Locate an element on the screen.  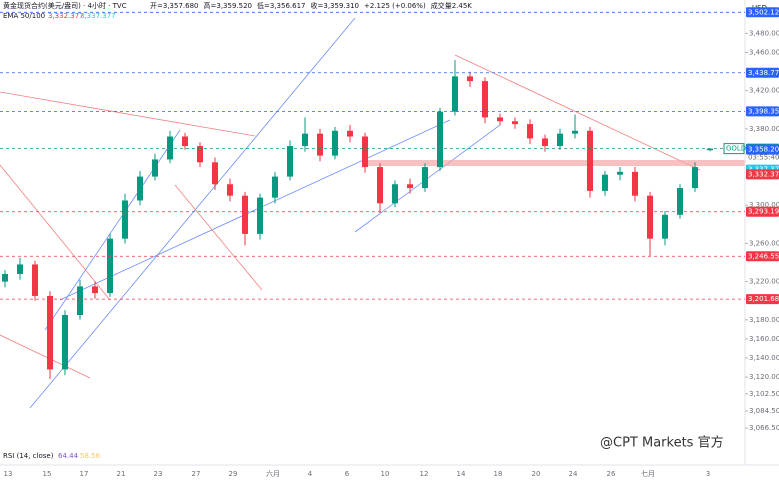
indicator-label: EMA 50/100 is located at coordinates (24, 16).